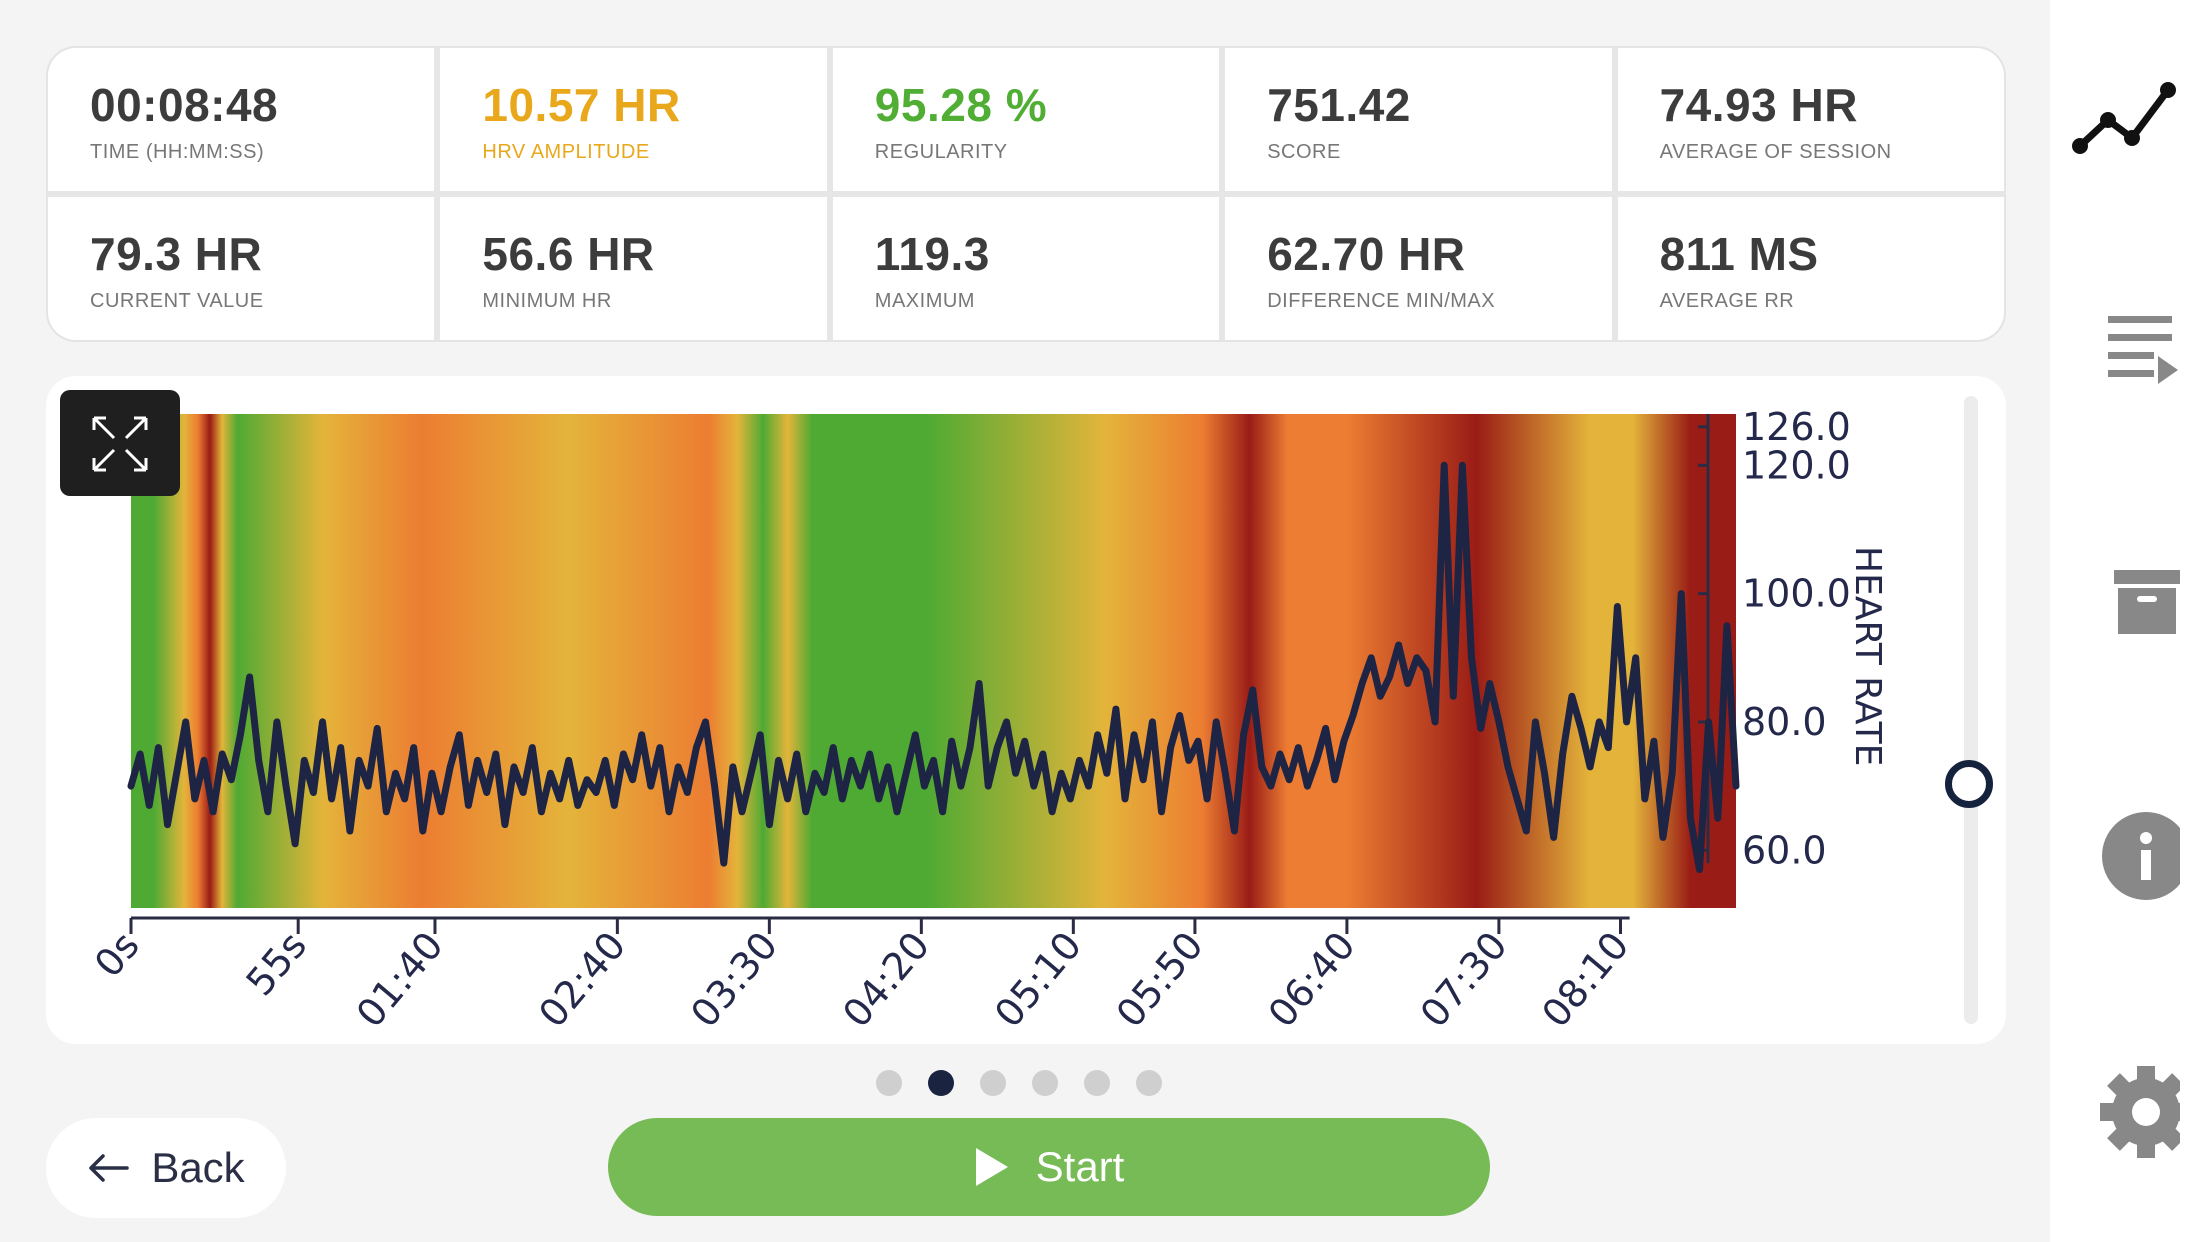 Image resolution: width=2208 pixels, height=1242 pixels. I want to click on stat-label: TIME (HH:MM:SS), so click(177, 152).